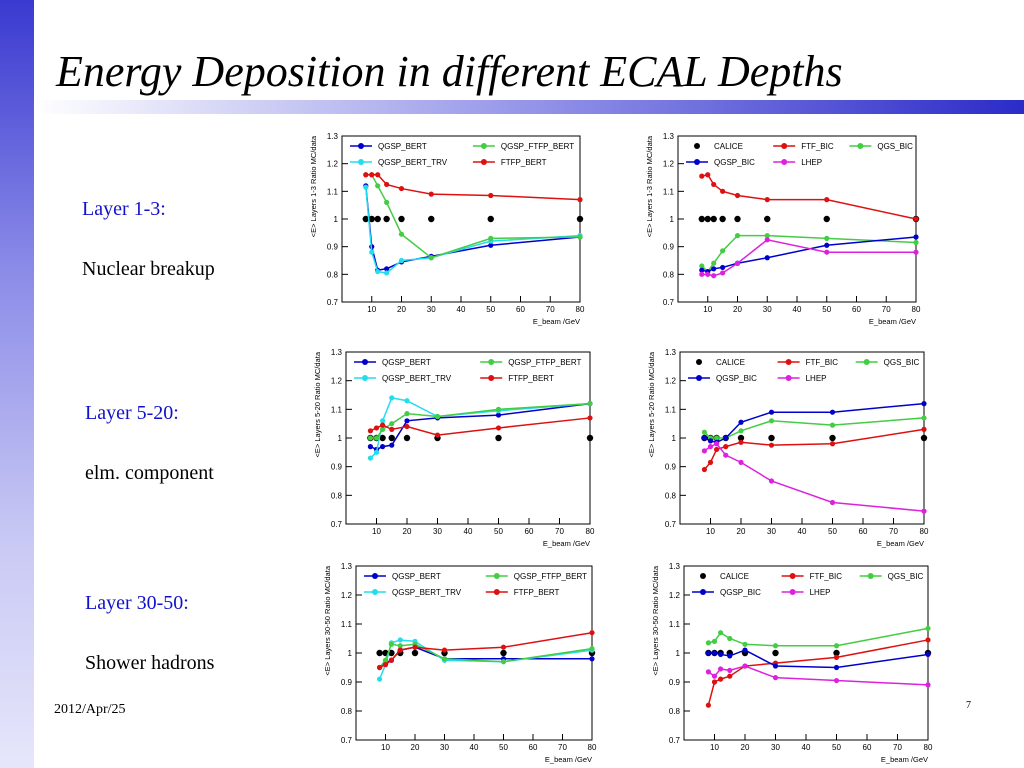 This screenshot has height=768, width=1024. What do you see at coordinates (453, 448) in the screenshot?
I see `chart-background` at bounding box center [453, 448].